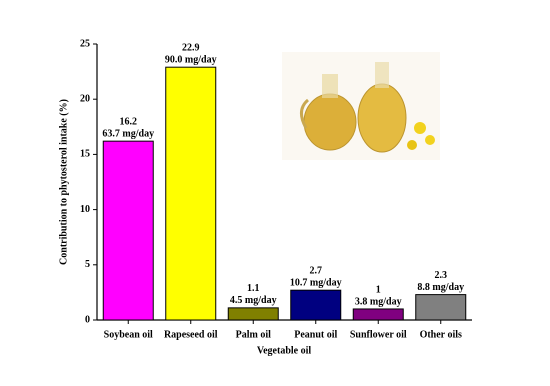 Image resolution: width=550 pixels, height=386 pixels. What do you see at coordinates (85, 43) in the screenshot?
I see `y-tick-label: 25` at bounding box center [85, 43].